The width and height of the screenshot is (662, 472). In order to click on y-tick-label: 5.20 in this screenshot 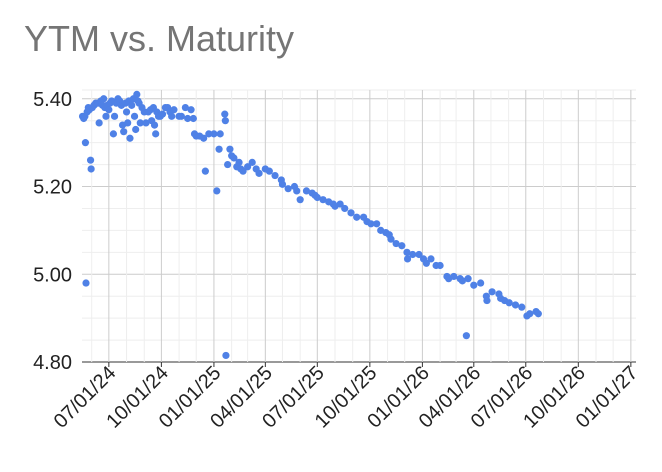, I will do `click(52, 188)`.